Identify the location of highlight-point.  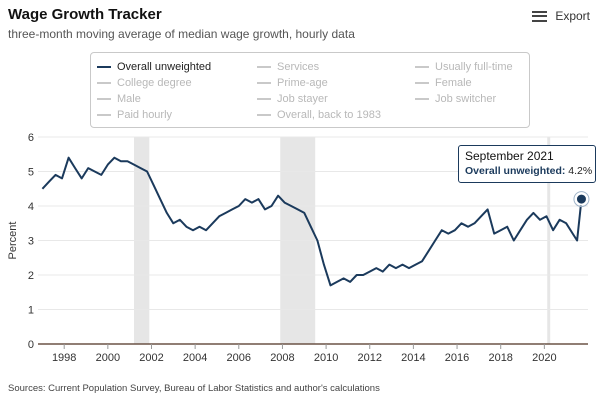
(581, 199).